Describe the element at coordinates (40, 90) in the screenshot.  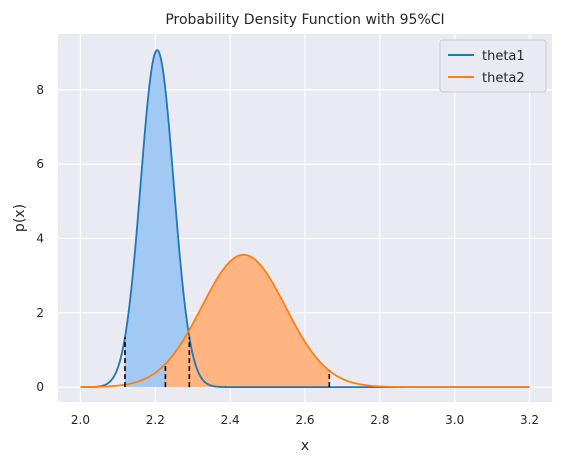
I see `y-tick-label: 8` at that location.